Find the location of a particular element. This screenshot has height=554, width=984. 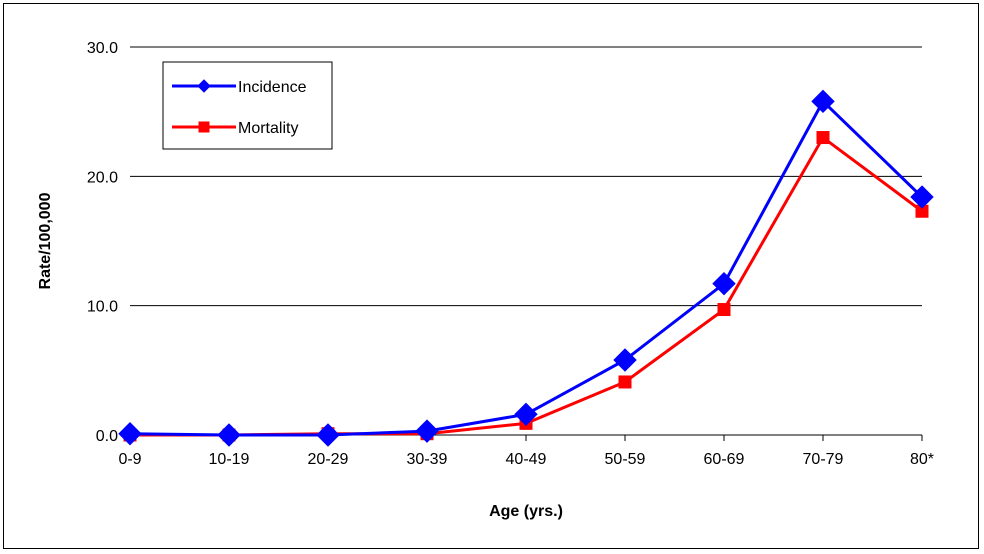

y-tick-label: 0.0 is located at coordinates (107, 436).